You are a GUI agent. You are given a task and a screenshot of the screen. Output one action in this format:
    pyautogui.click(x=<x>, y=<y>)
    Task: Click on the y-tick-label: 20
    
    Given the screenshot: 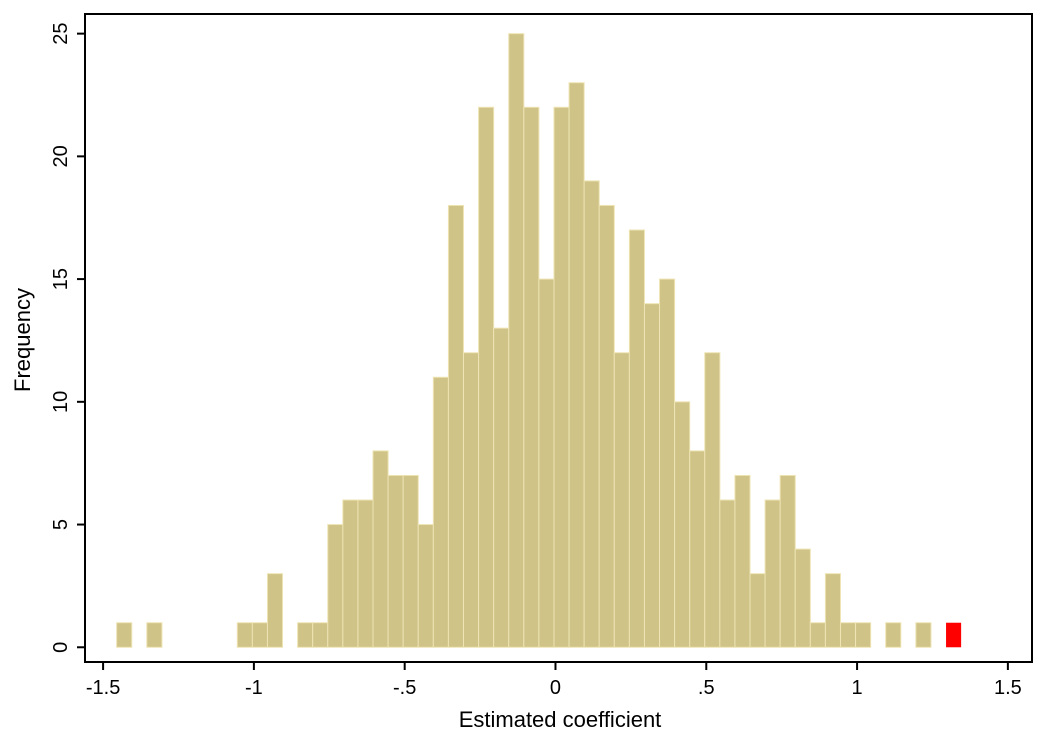 What is the action you would take?
    pyautogui.click(x=61, y=156)
    